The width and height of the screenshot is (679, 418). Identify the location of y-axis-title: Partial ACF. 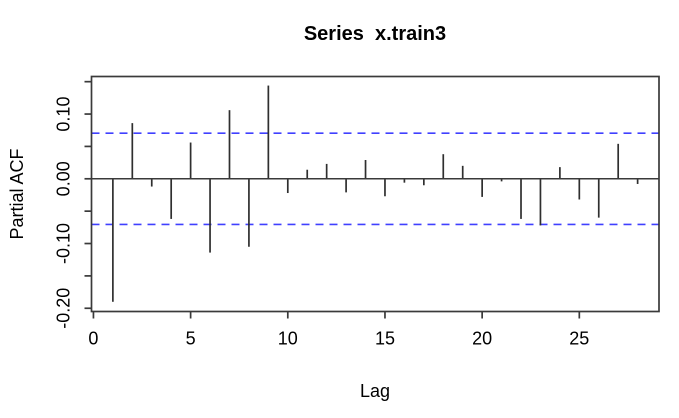
(17, 193).